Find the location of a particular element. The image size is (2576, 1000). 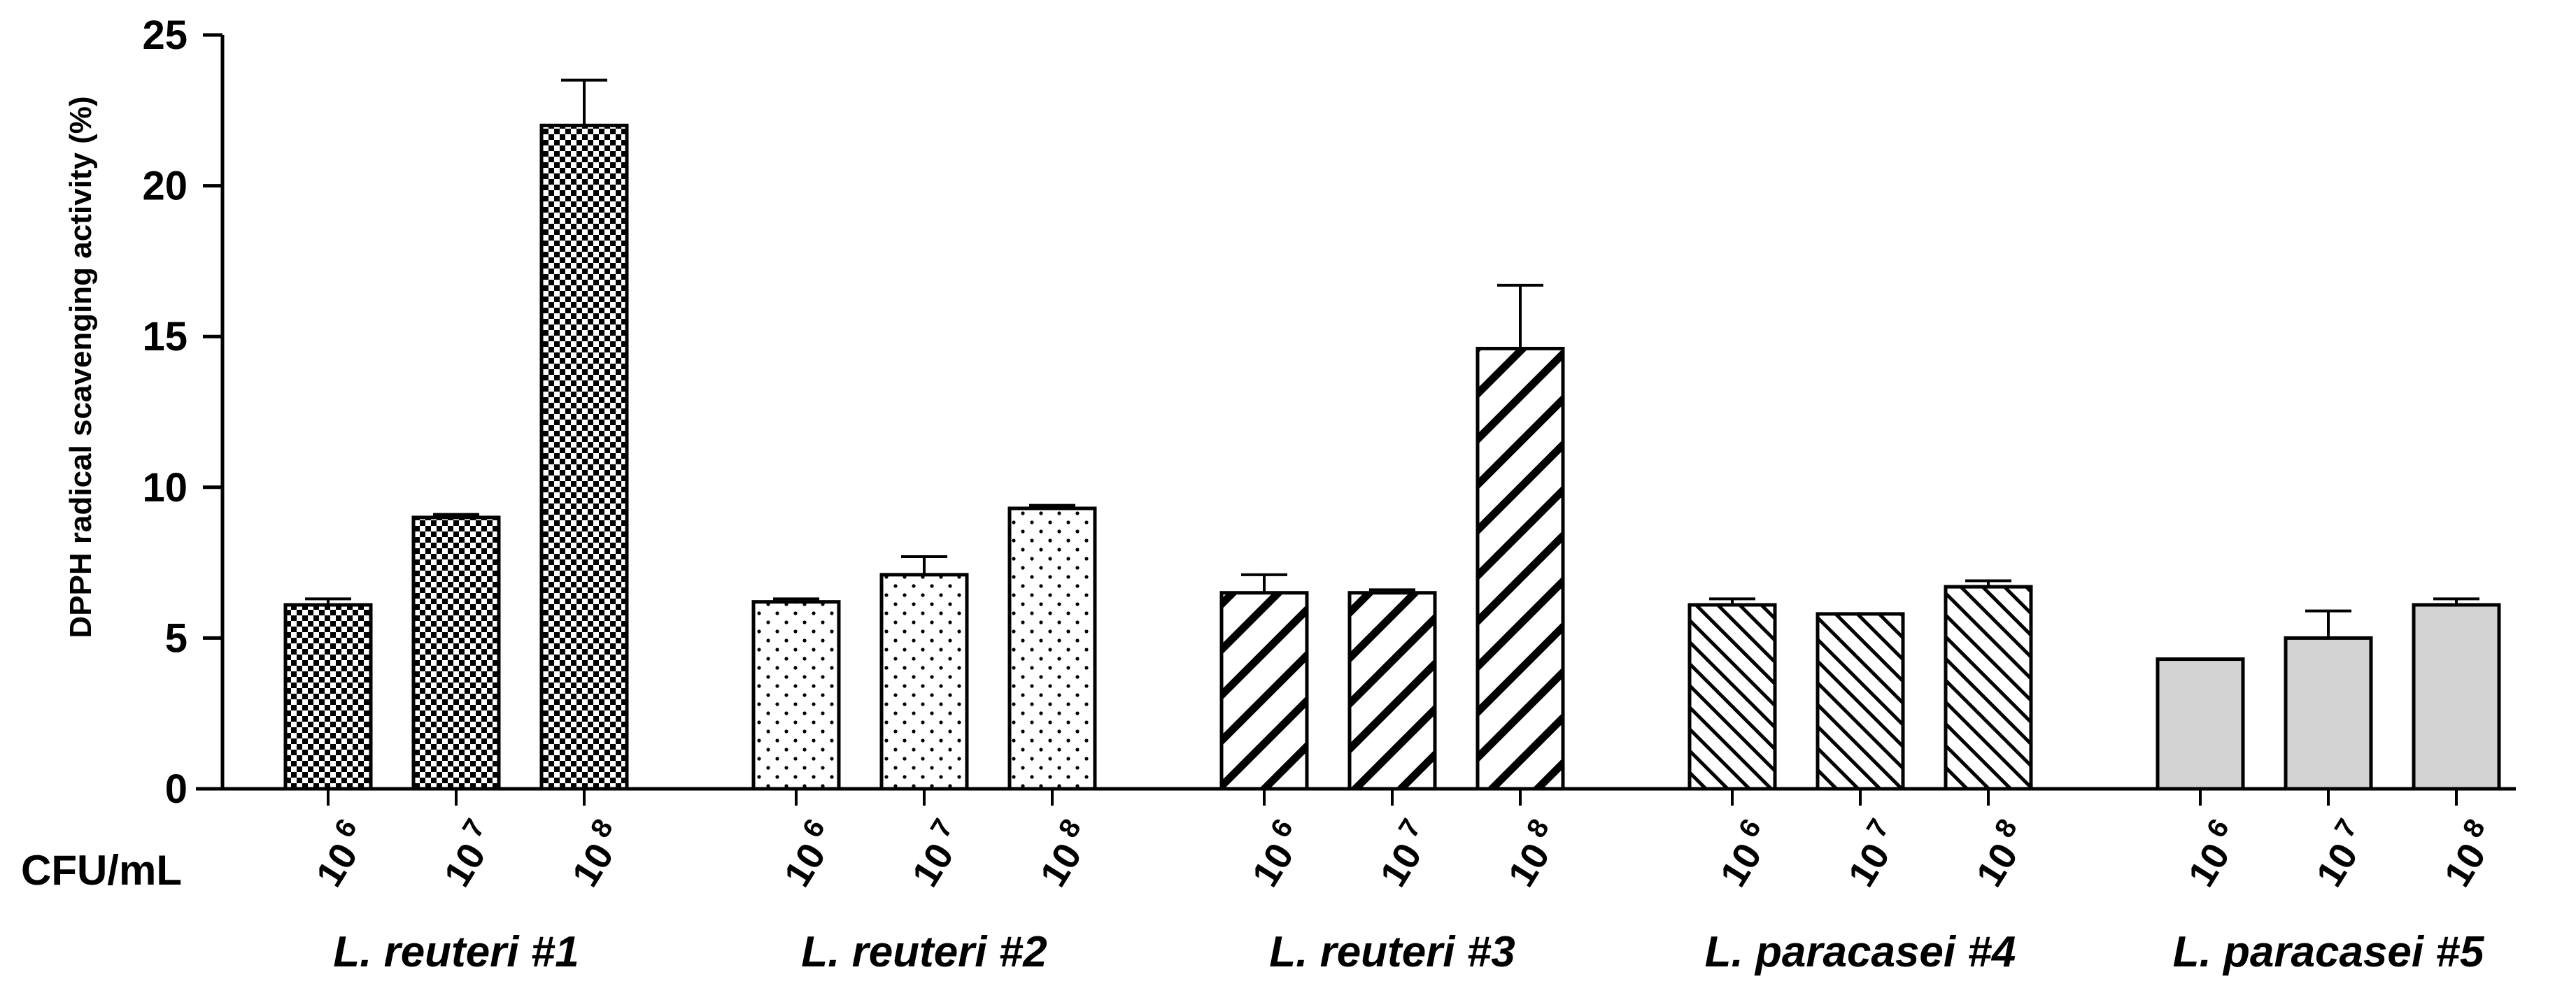

group-label: L. paracasei #4 is located at coordinates (1860, 952).